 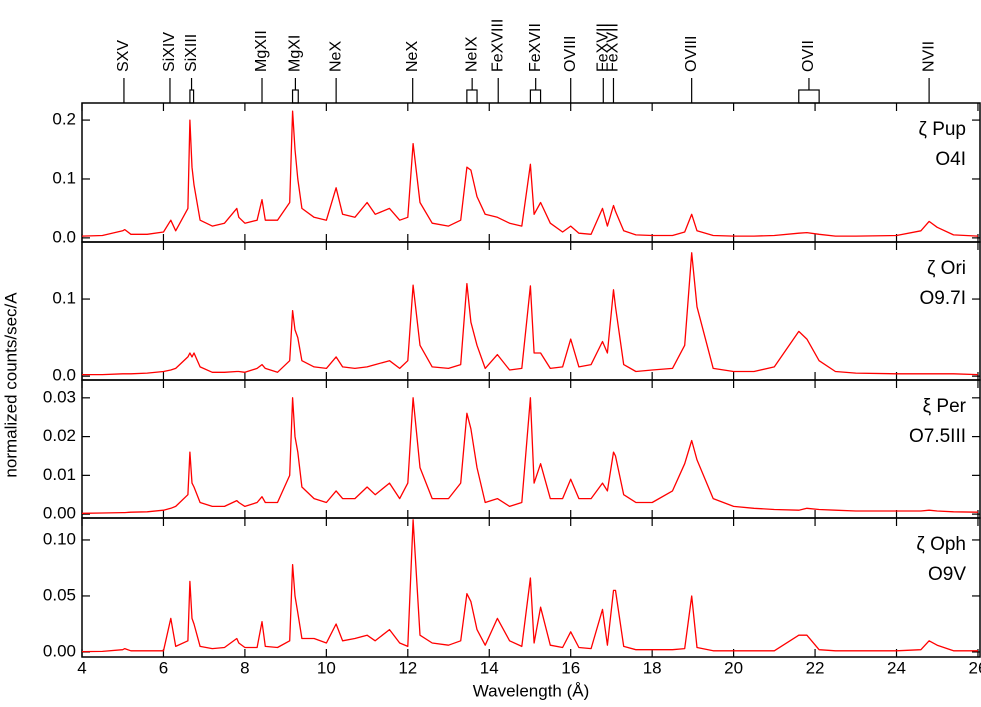 What do you see at coordinates (808, 56) in the screenshot?
I see `line-id-label: OVII` at bounding box center [808, 56].